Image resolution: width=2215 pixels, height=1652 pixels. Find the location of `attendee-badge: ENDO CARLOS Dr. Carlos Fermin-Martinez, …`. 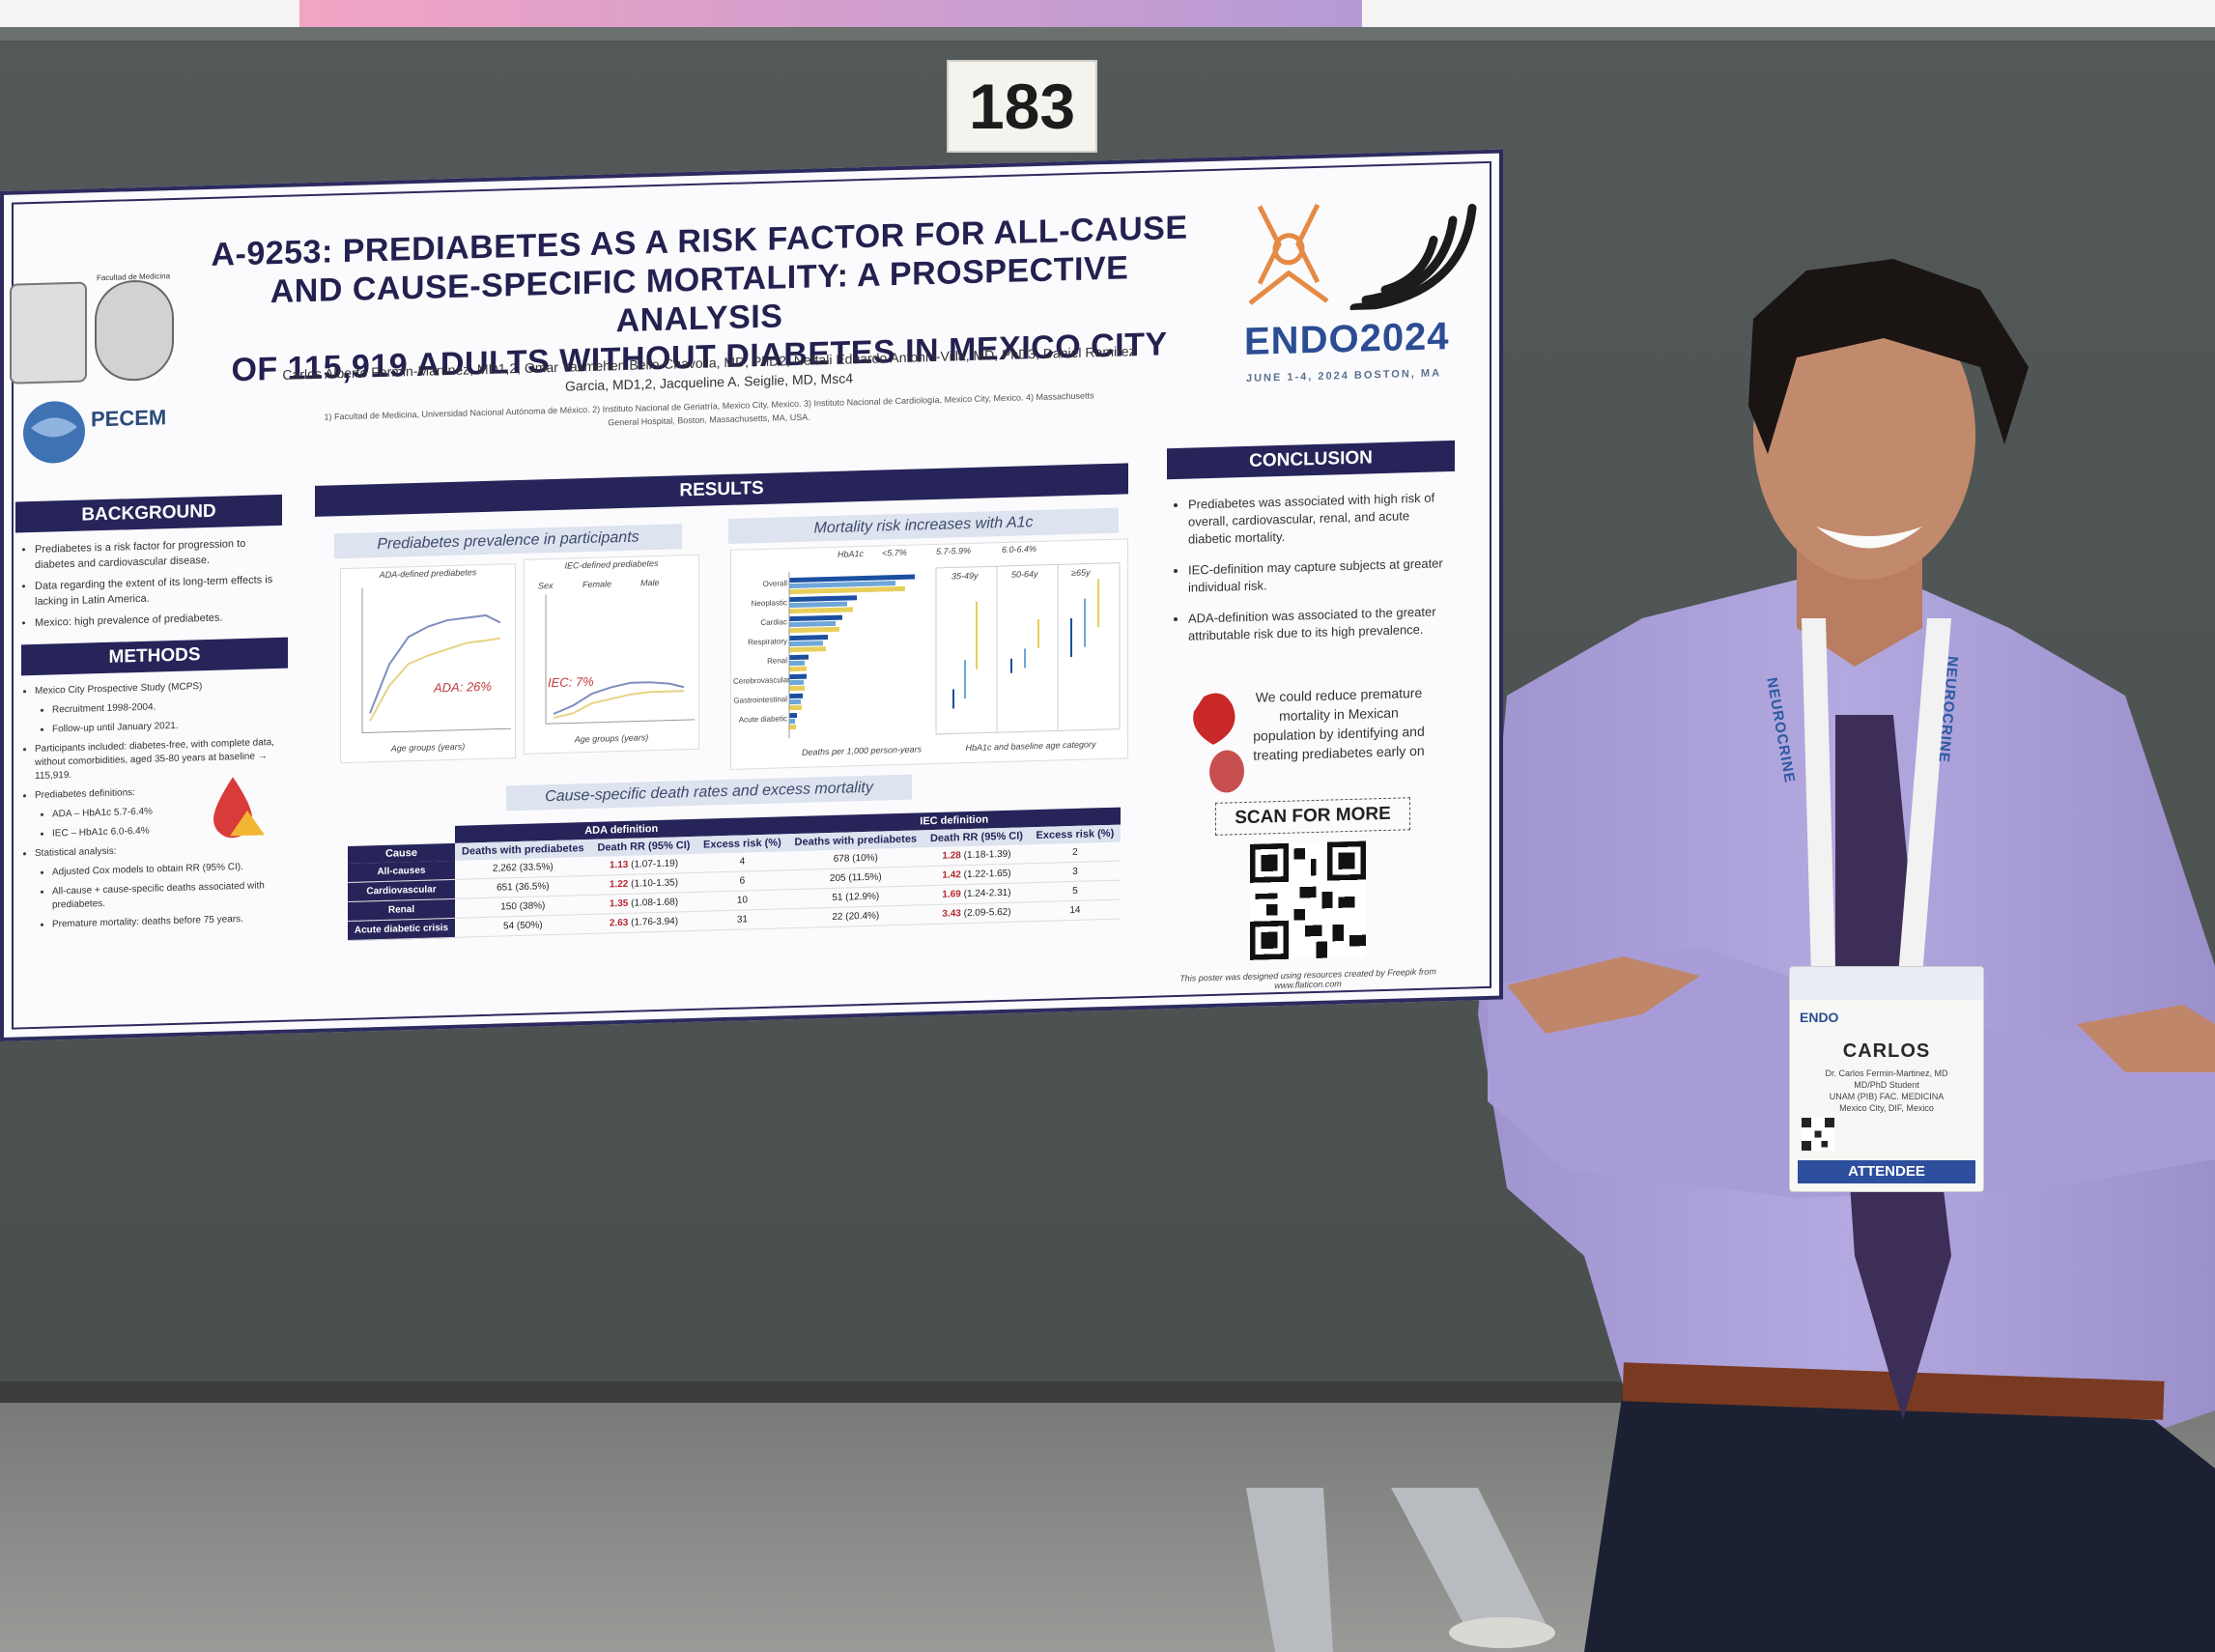

attendee-badge: ENDO CARLOS Dr. Carlos Fermin-Martinez, … is located at coordinates (1886, 1079).